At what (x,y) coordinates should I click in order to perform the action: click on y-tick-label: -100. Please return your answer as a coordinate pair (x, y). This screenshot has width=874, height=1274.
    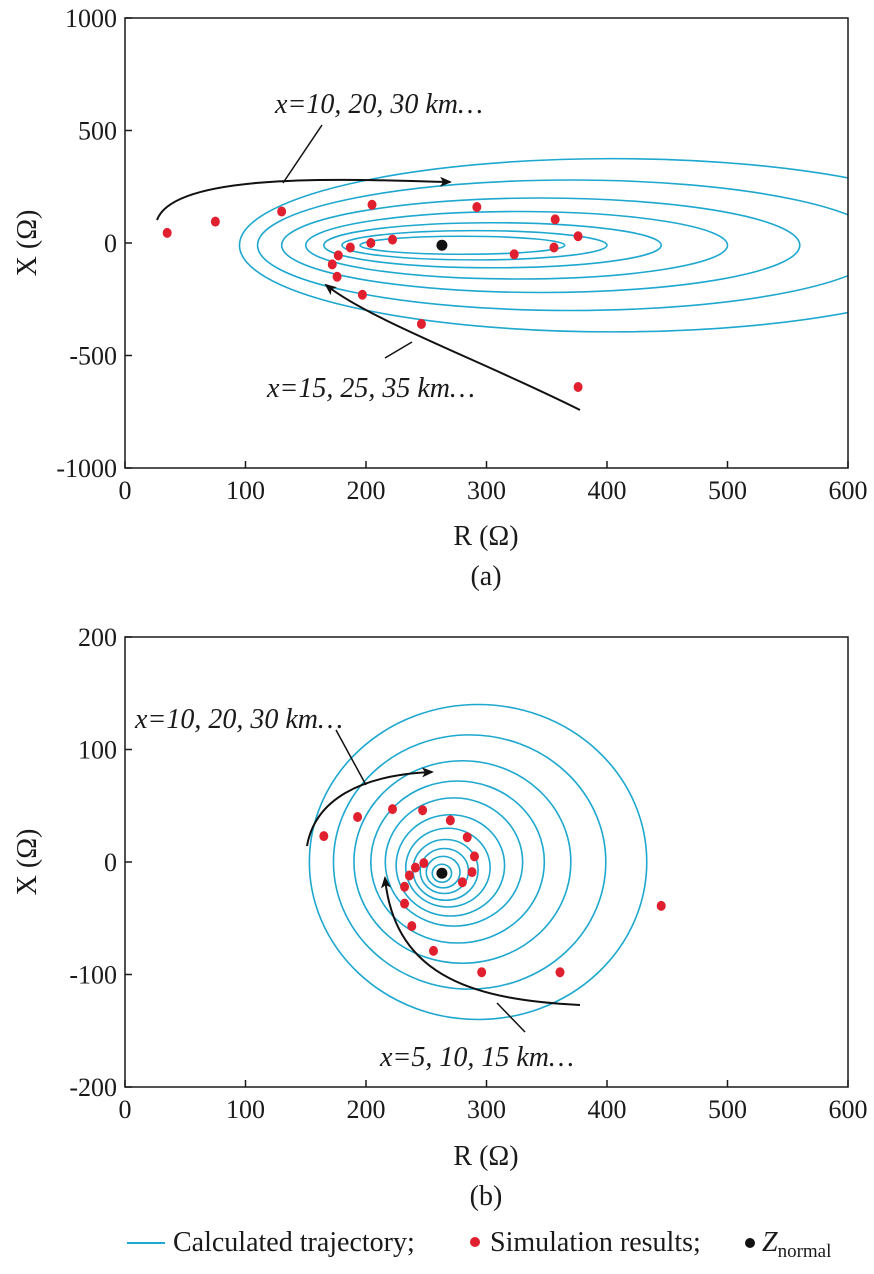
    Looking at the image, I should click on (93, 975).